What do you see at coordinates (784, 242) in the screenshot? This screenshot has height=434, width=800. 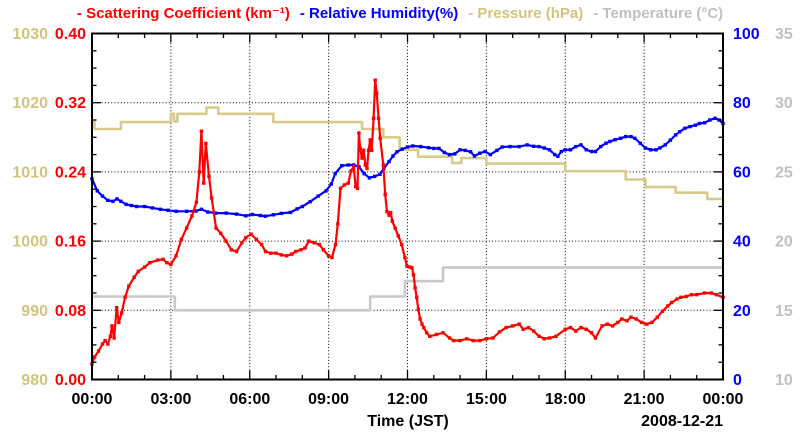 I see `axis-temperature-tick-label: 20` at bounding box center [784, 242].